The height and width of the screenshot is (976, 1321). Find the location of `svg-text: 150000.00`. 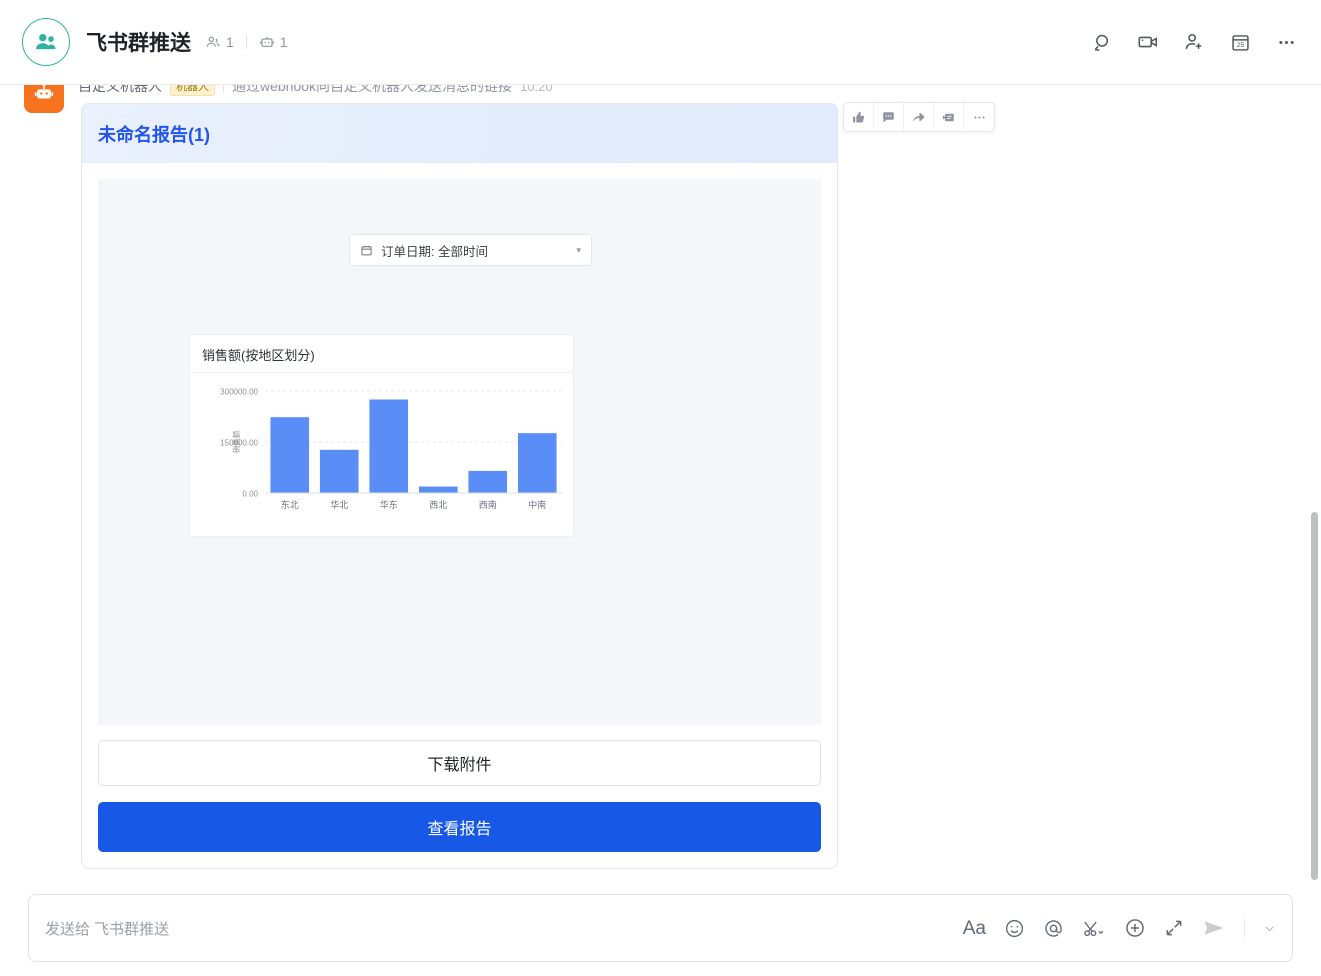

svg-text: 150000.00 is located at coordinates (239, 443).